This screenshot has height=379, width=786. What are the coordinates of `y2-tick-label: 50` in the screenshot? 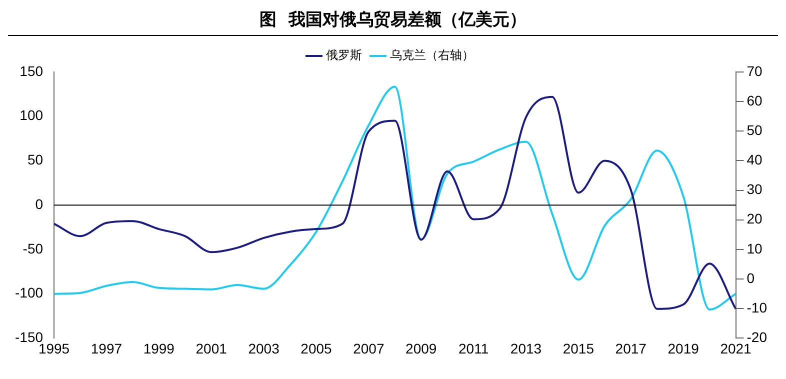 It's located at (754, 130).